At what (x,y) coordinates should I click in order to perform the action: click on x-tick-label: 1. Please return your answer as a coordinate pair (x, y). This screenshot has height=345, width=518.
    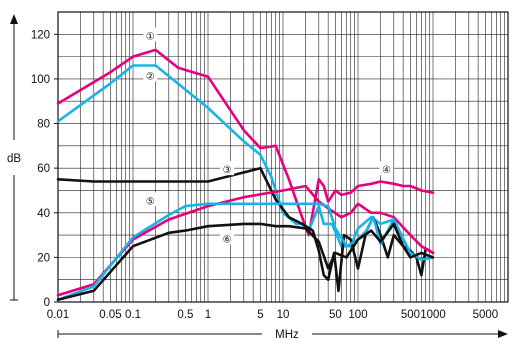
    Looking at the image, I should click on (208, 315).